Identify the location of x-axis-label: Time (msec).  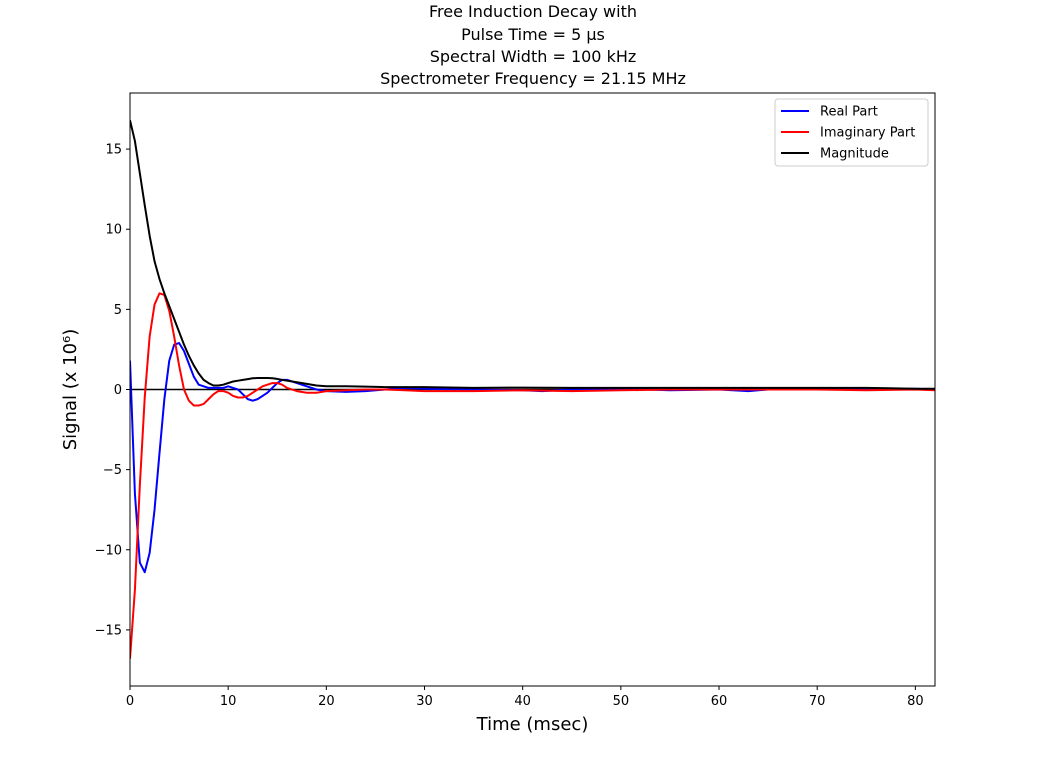
(532, 724).